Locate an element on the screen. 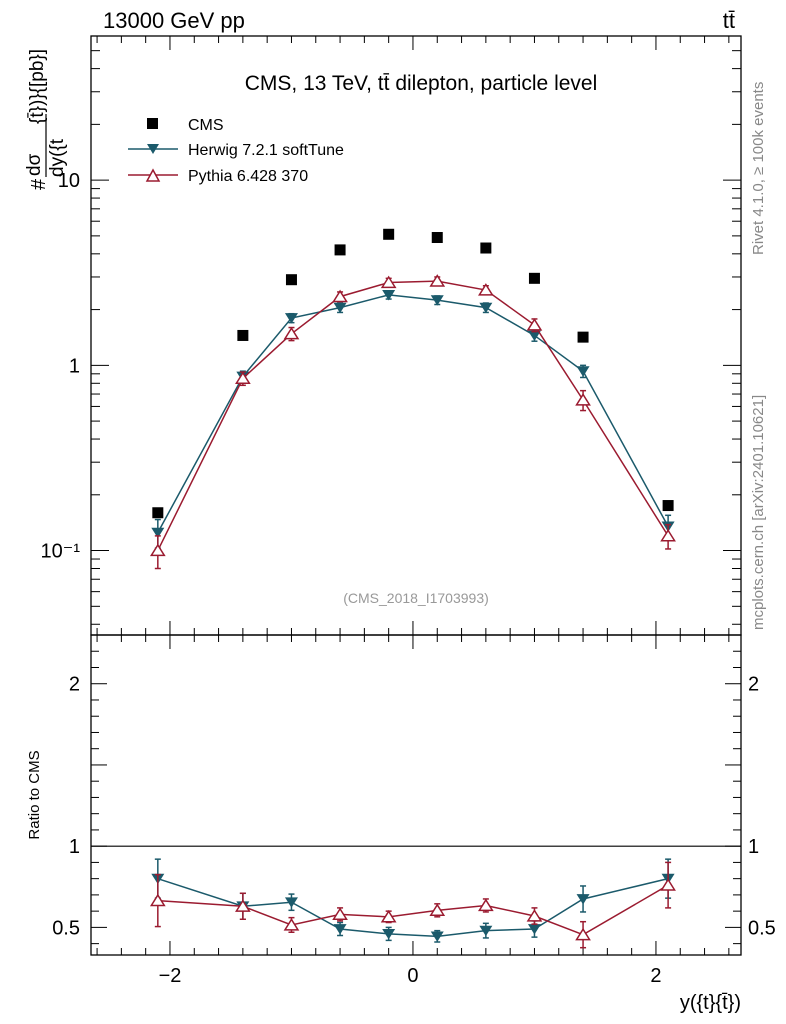 The width and height of the screenshot is (786, 1024). analysis-tag: (CMS_2018_I1703993) is located at coordinates (416, 598).